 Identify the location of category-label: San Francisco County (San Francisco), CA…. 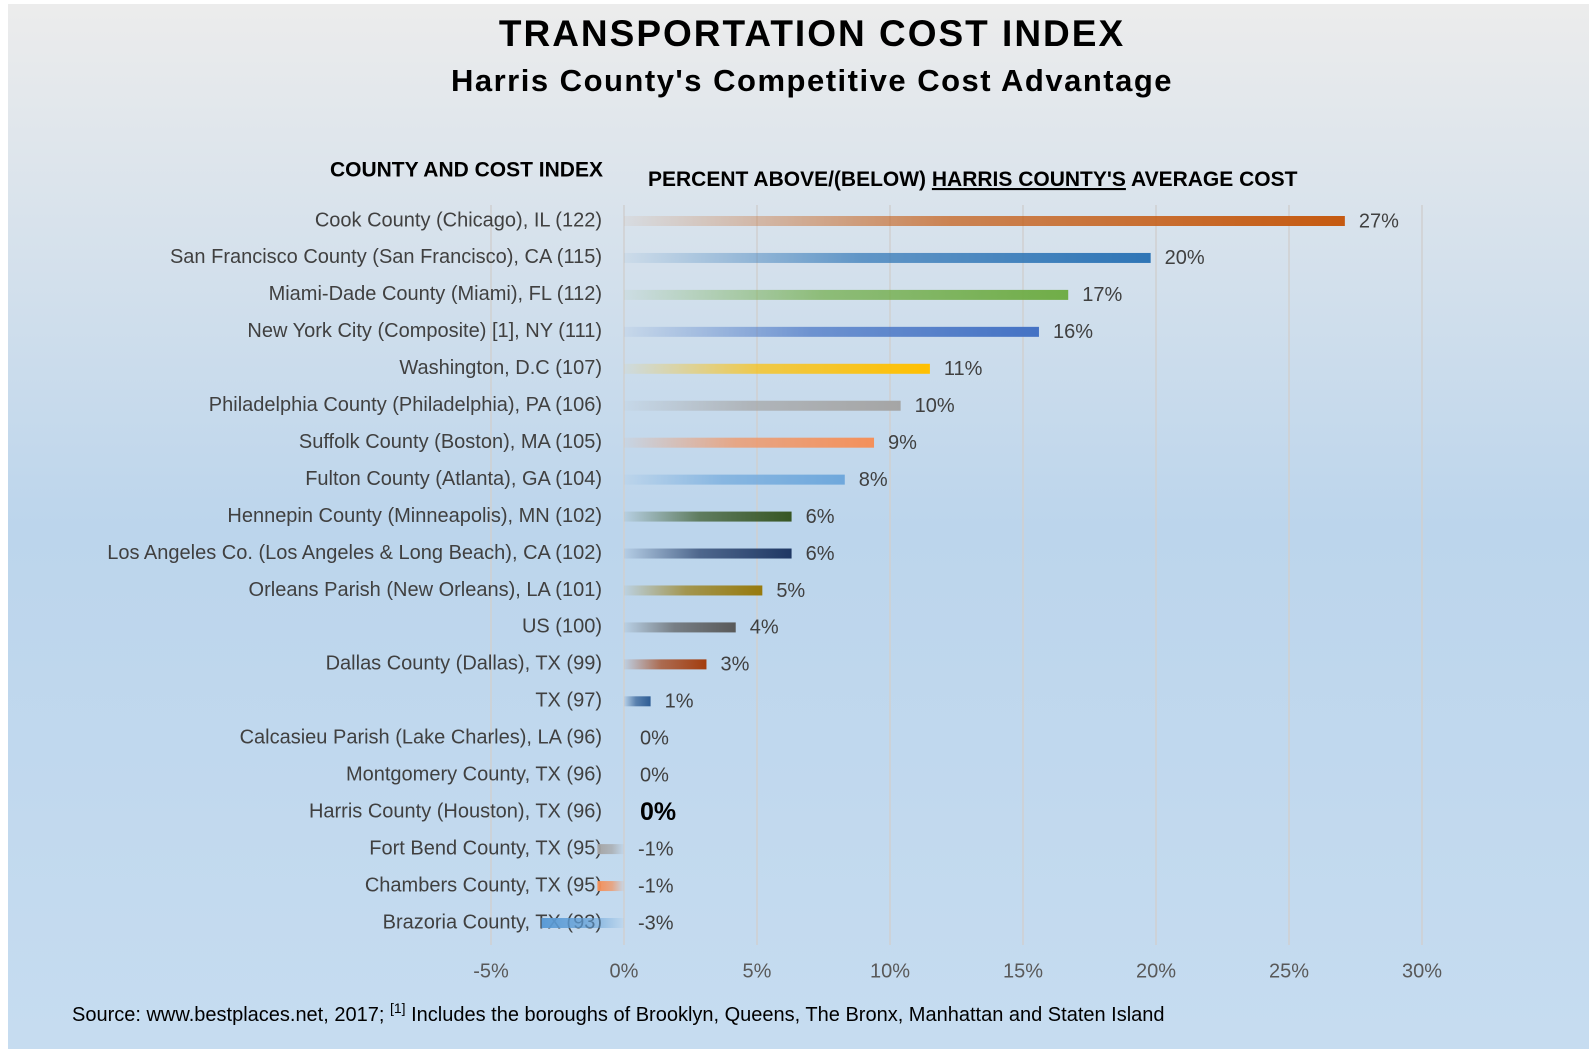
(386, 257).